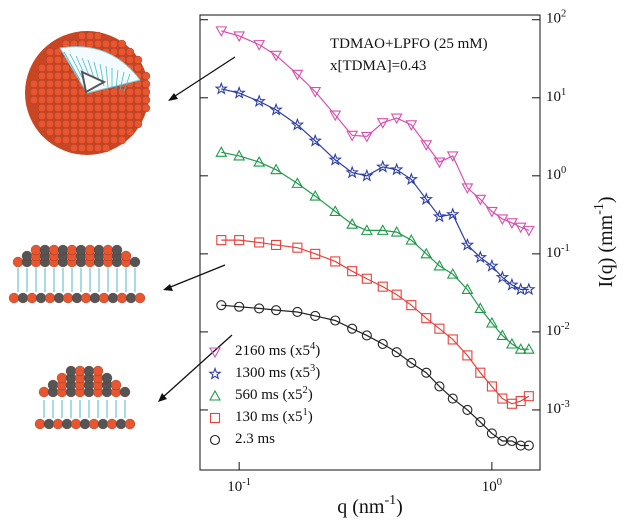  I want to click on x-tick-label: 10-1, so click(239, 486).